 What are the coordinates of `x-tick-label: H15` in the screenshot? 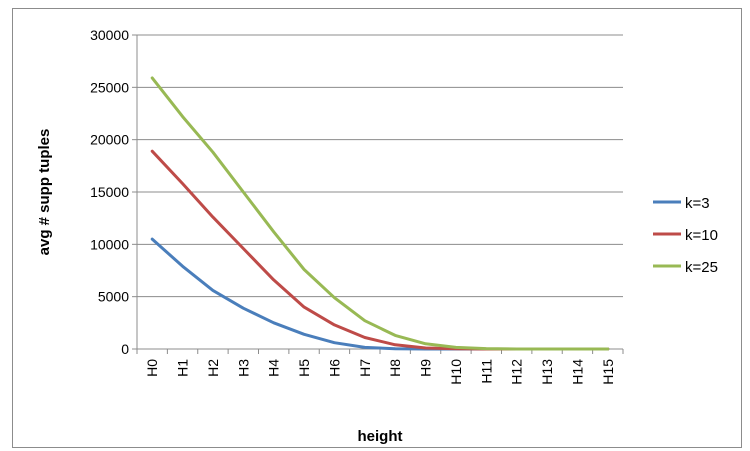 It's located at (608, 372).